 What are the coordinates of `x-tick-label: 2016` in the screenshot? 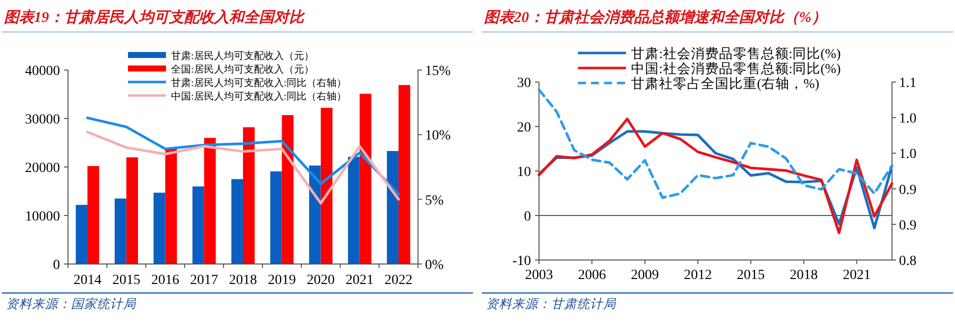 It's located at (165, 280).